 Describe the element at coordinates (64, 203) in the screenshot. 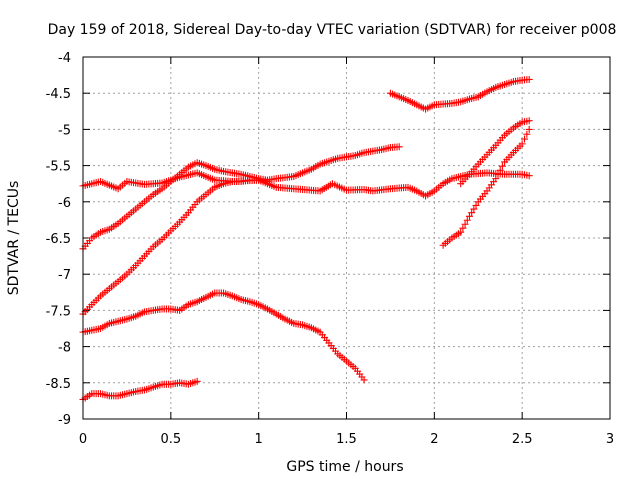

I see `y-tick-label: -6` at that location.